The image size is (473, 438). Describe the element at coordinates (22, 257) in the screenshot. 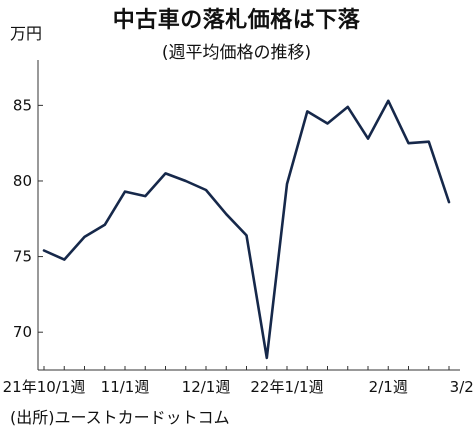

I see `y-tick-label-75: 75` at that location.